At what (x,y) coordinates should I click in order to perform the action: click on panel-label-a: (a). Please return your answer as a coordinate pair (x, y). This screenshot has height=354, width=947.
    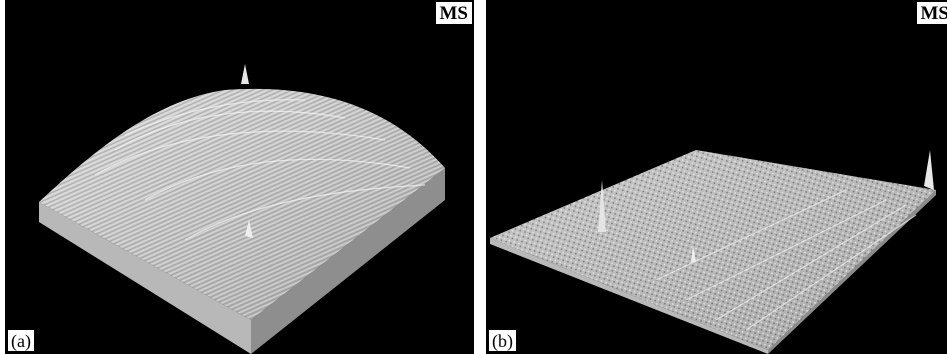
    Looking at the image, I should click on (21, 340).